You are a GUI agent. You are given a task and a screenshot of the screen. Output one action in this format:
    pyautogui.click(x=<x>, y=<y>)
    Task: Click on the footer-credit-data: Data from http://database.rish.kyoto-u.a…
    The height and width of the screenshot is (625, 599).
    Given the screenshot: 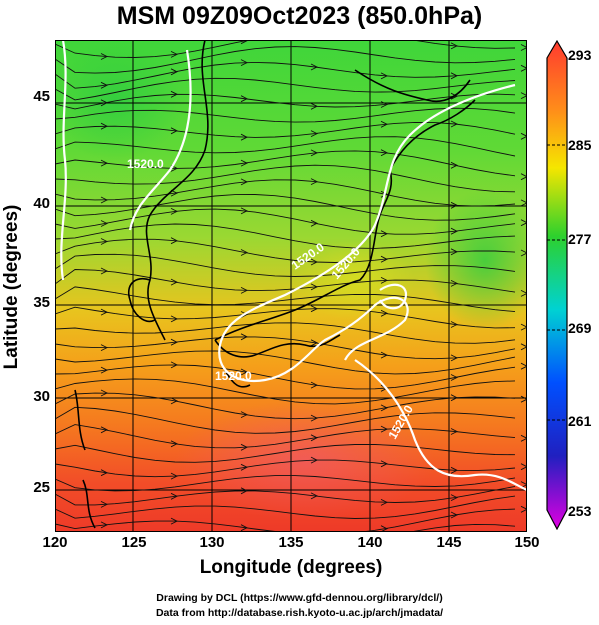 What is the action you would take?
    pyautogui.click(x=299, y=613)
    